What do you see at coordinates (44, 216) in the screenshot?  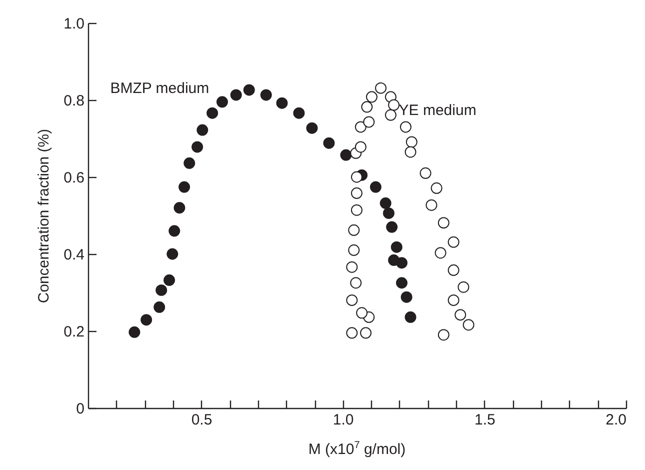 I see `y-axis-title: Concentration fraction (%)` at bounding box center [44, 216].